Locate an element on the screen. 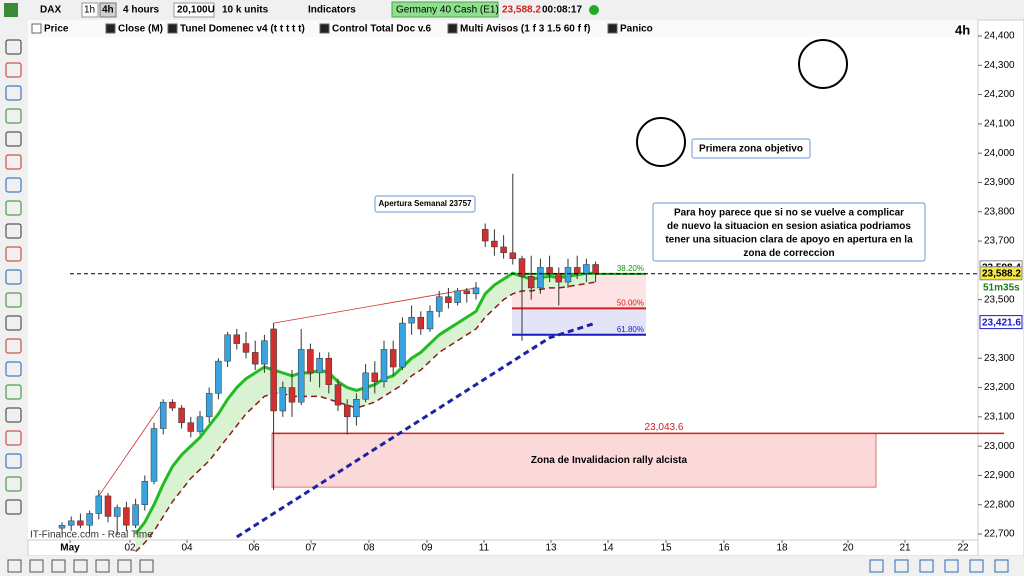 The width and height of the screenshot is (1024, 576). instrument-box is located at coordinates (445, 9).